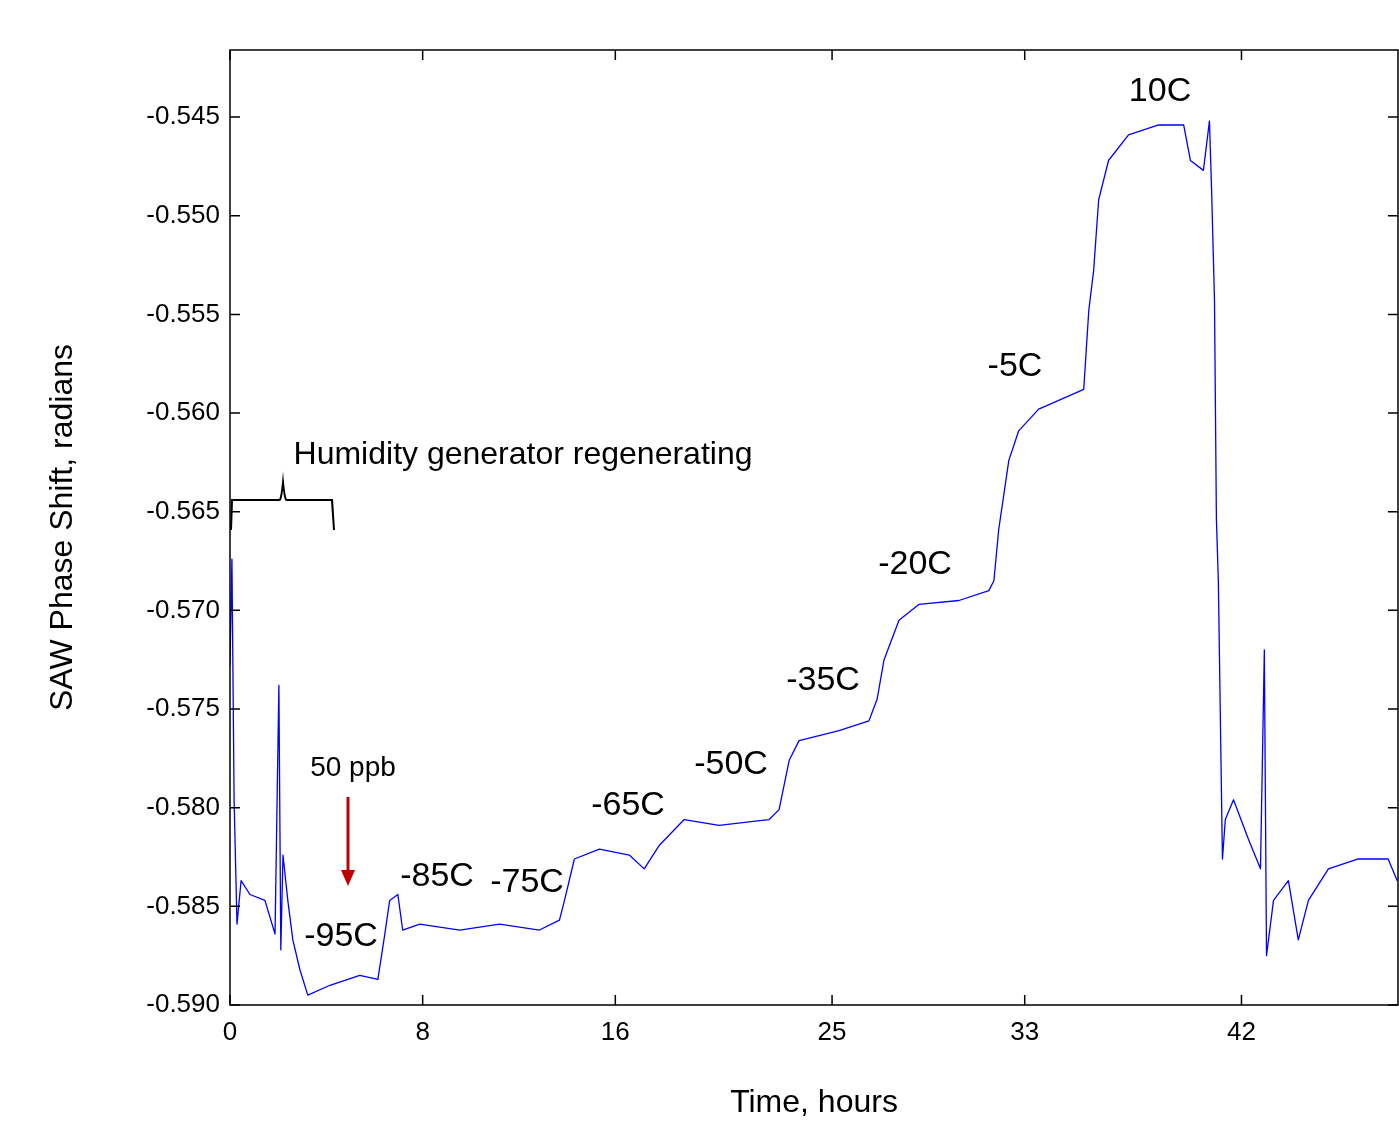 The width and height of the screenshot is (1399, 1126). I want to click on annotation: 10C, so click(1160, 89).